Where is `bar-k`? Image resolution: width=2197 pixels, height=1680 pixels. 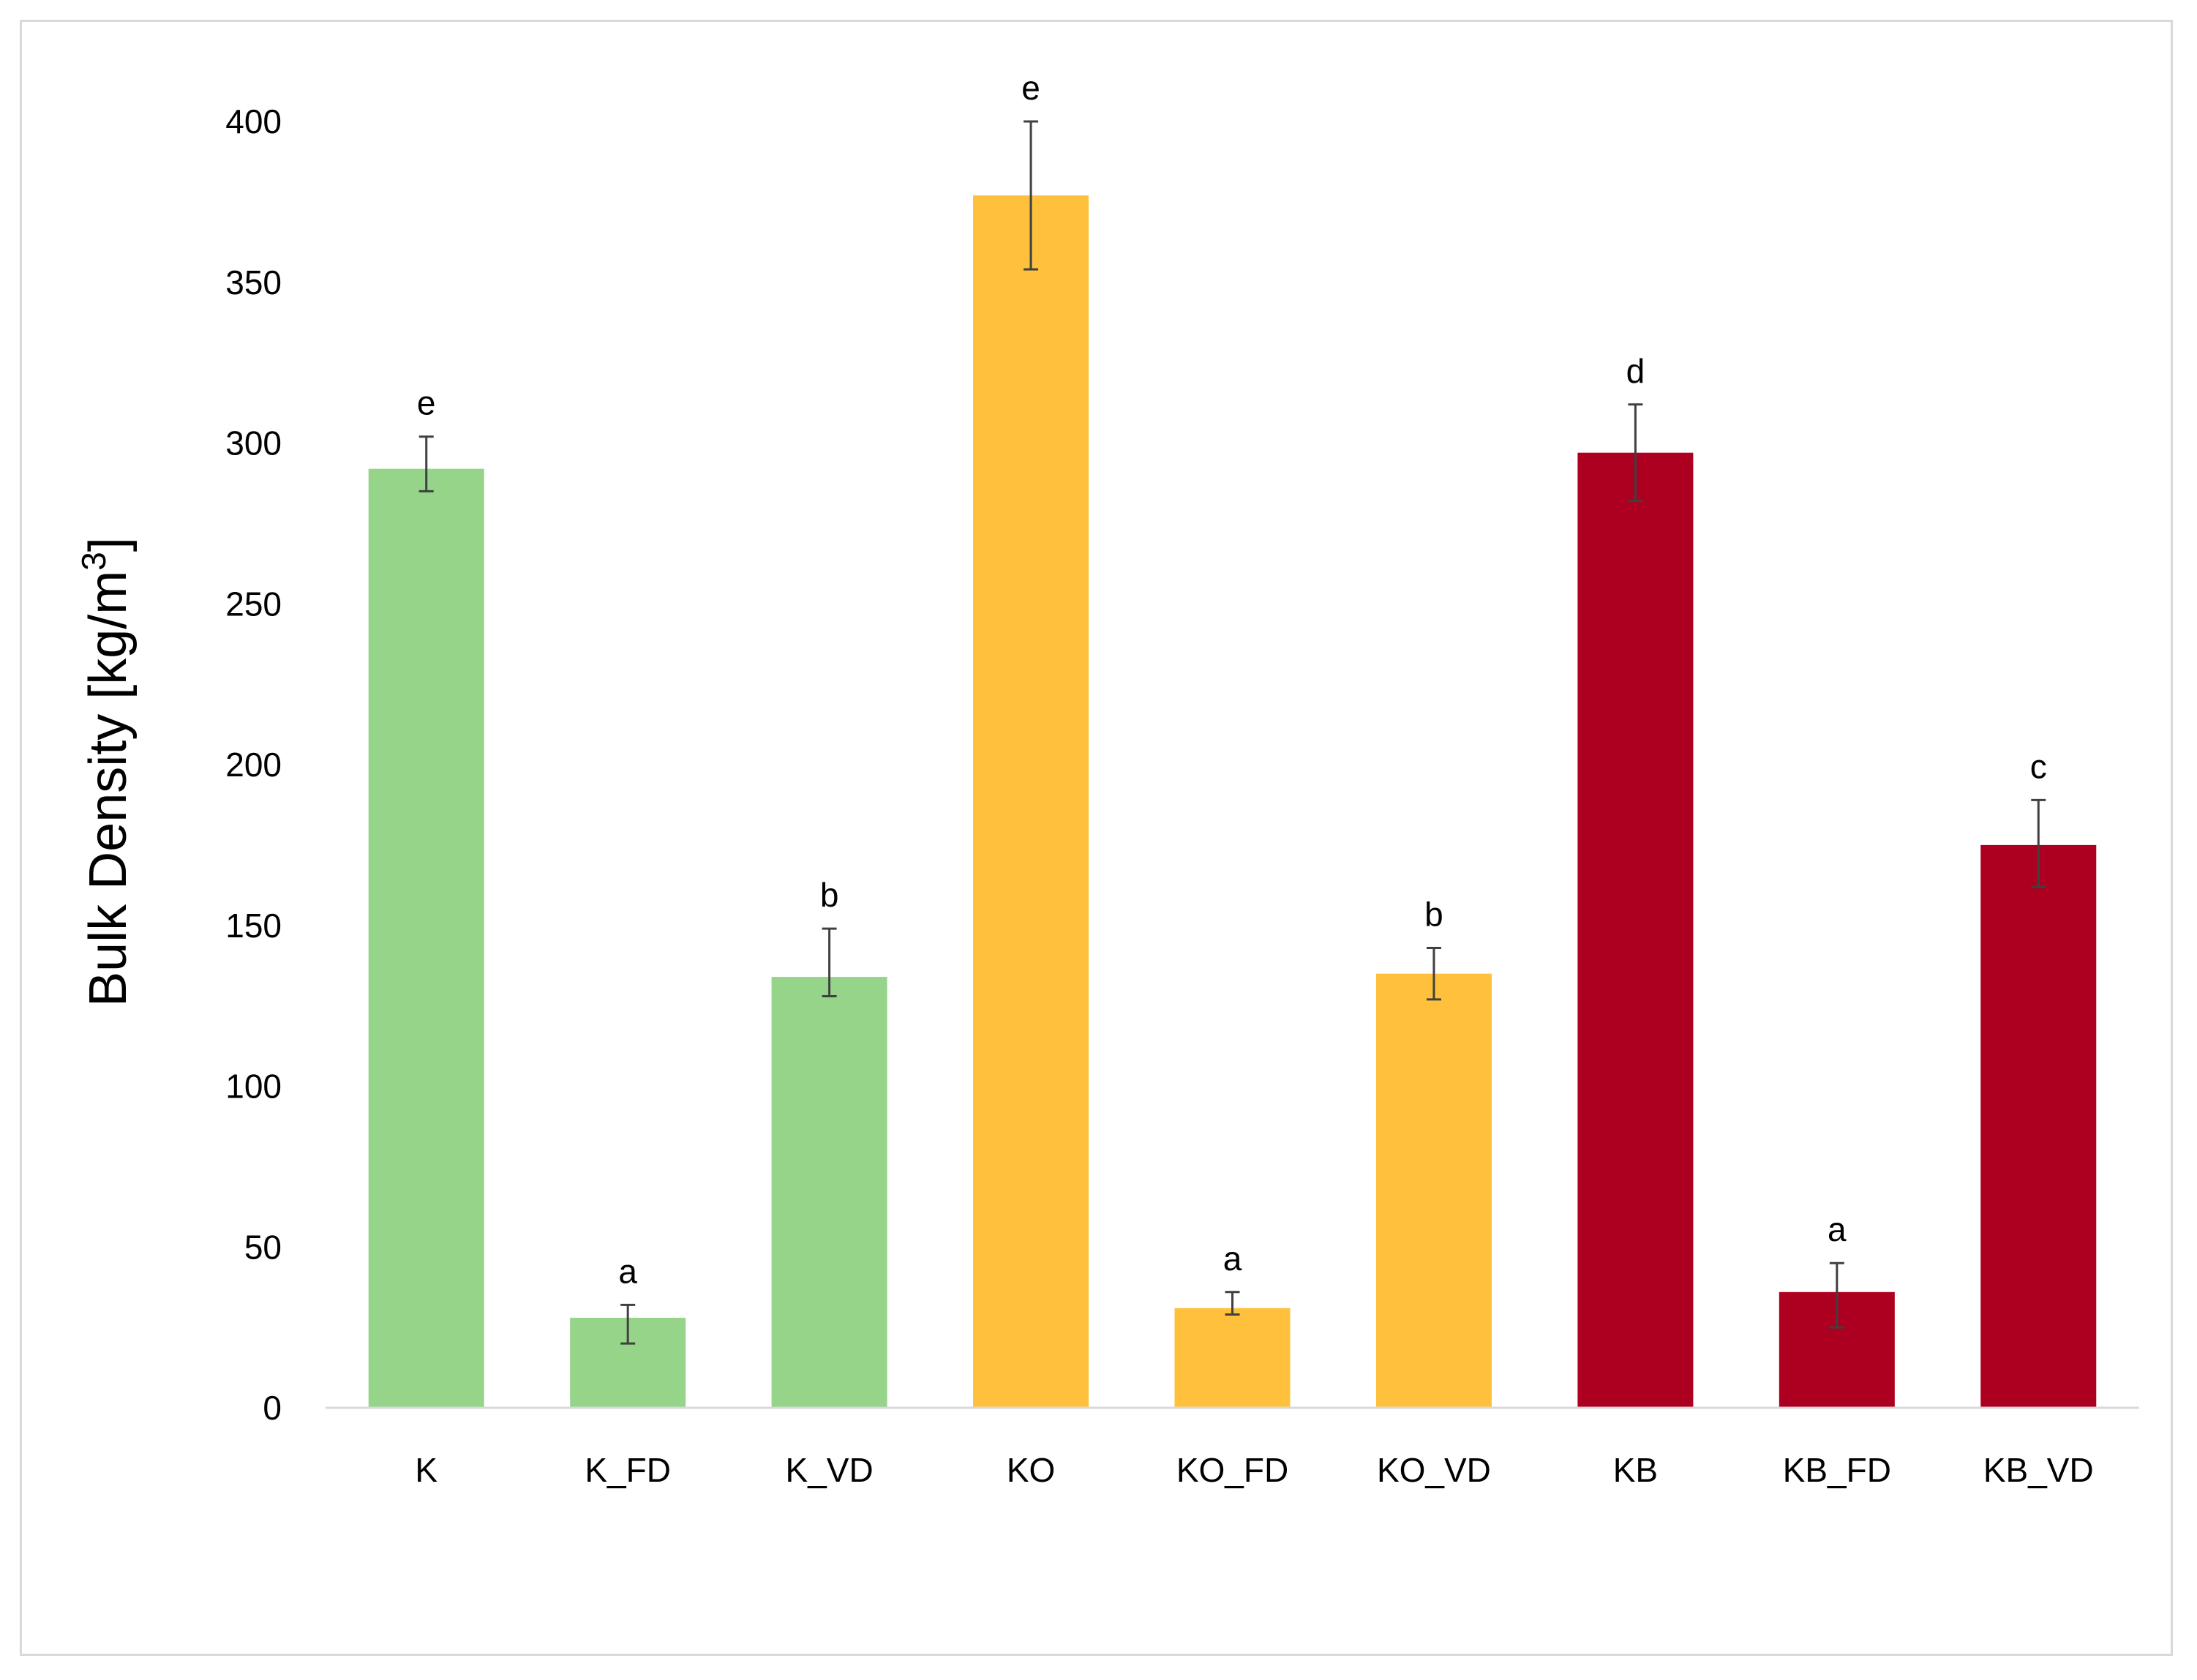 bar-k is located at coordinates (426, 939).